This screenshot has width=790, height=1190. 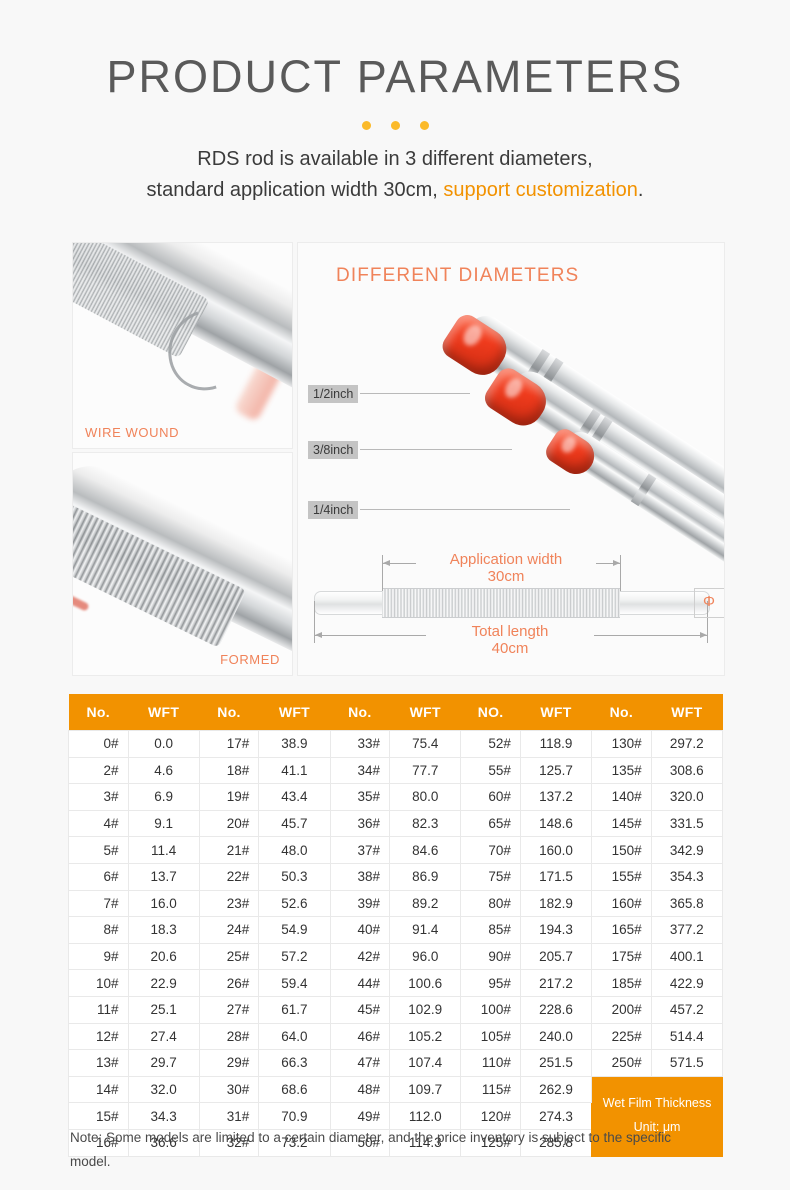 What do you see at coordinates (425, 983) in the screenshot?
I see `table-cell-wft: 100.6` at bounding box center [425, 983].